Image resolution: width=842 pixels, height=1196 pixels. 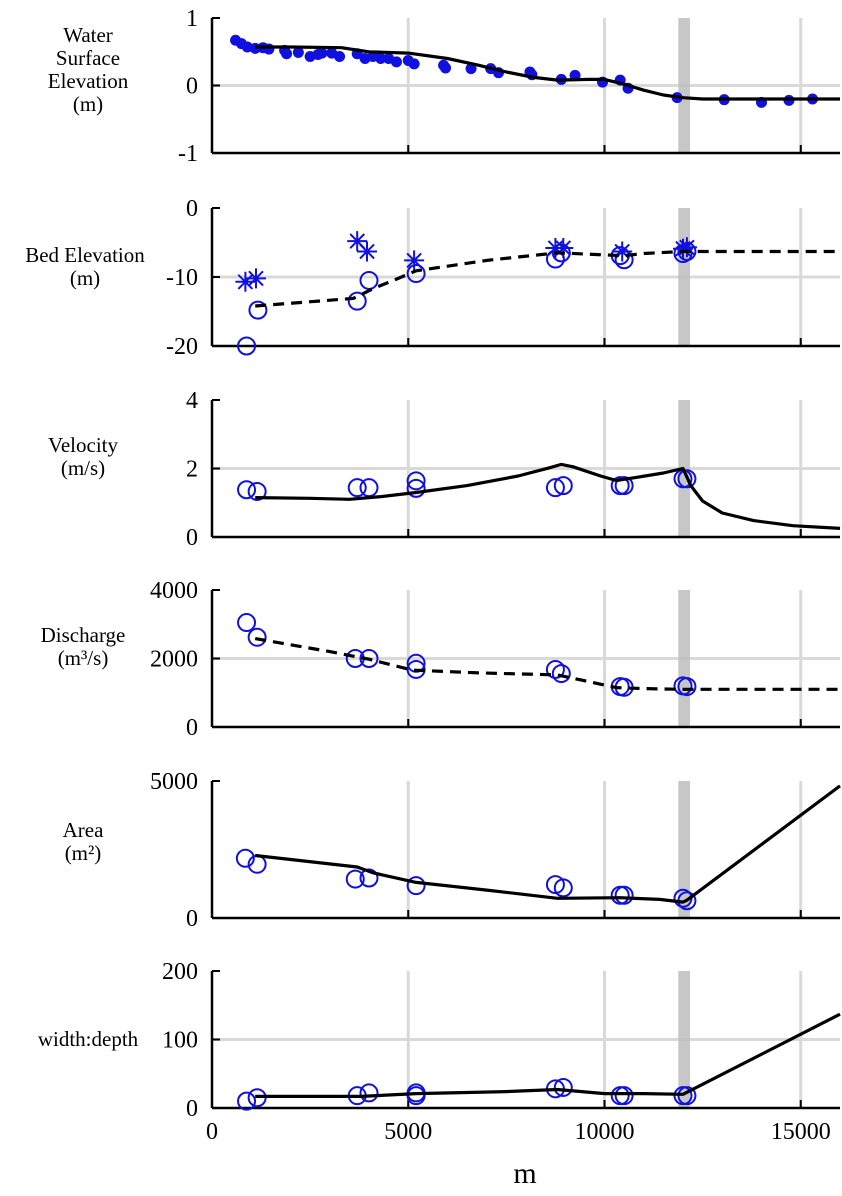 What do you see at coordinates (192, 470) in the screenshot?
I see `y-tick-label: 2` at bounding box center [192, 470].